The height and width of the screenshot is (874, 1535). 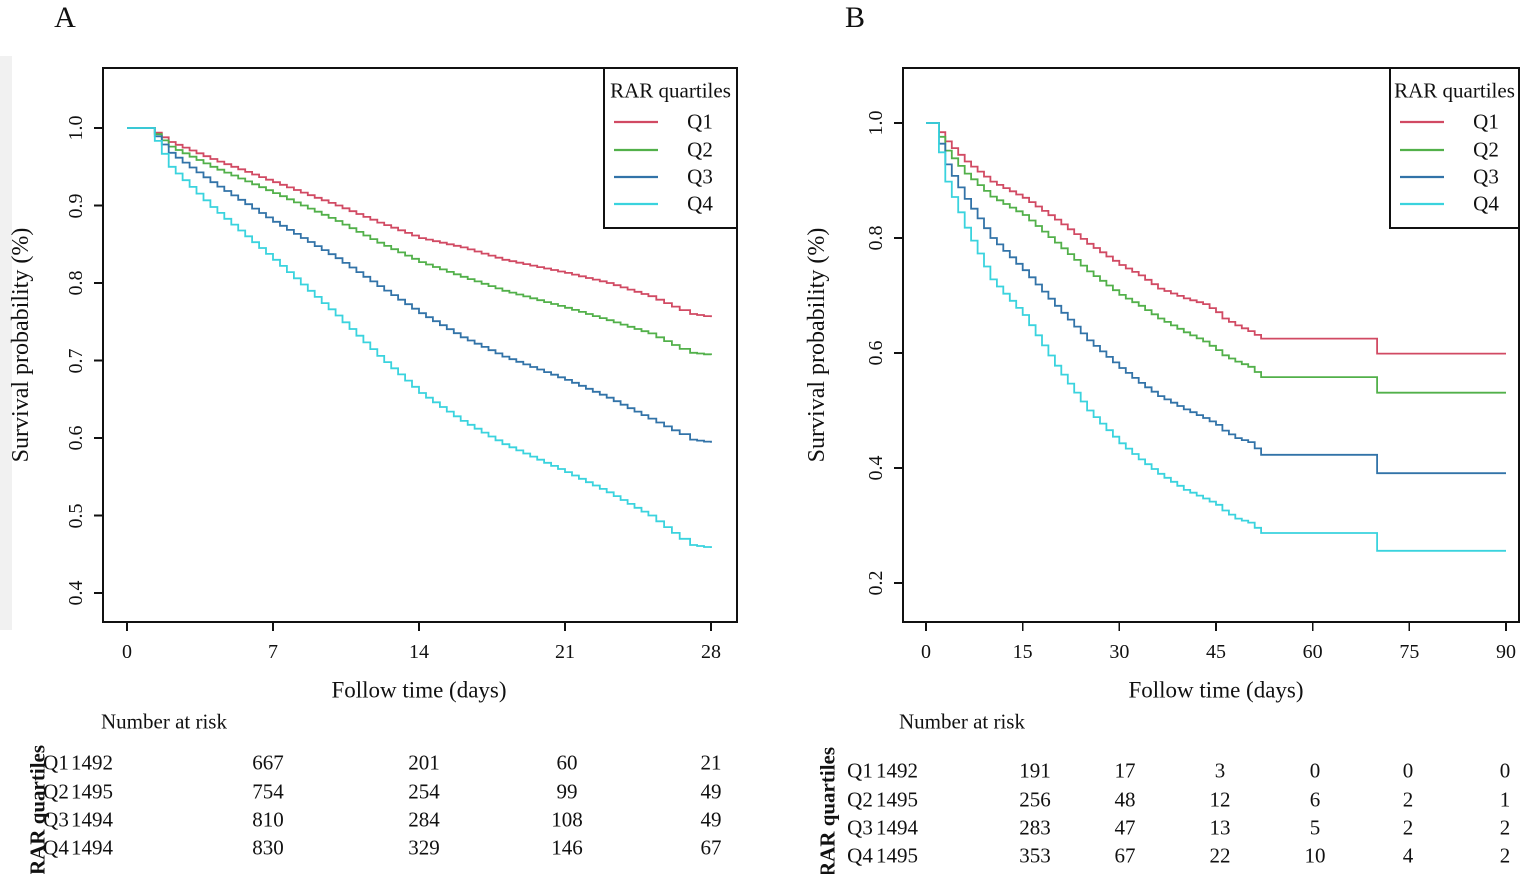 I want to click on x-tick-label: 7, so click(x=273, y=652).